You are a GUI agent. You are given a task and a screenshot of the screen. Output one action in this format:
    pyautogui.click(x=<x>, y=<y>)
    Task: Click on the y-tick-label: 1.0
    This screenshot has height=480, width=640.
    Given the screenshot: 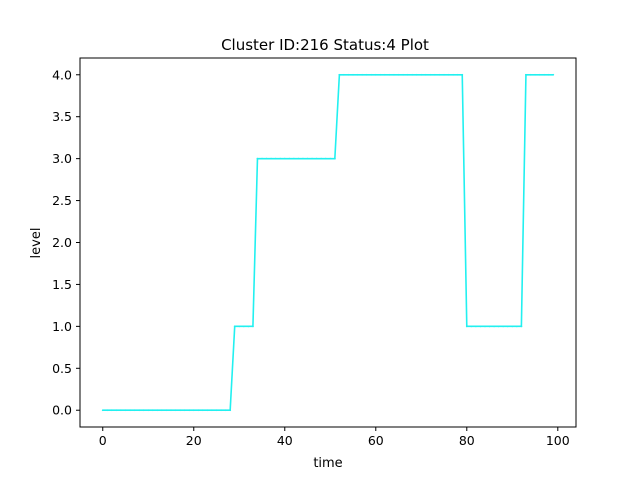 What is the action you would take?
    pyautogui.click(x=62, y=326)
    